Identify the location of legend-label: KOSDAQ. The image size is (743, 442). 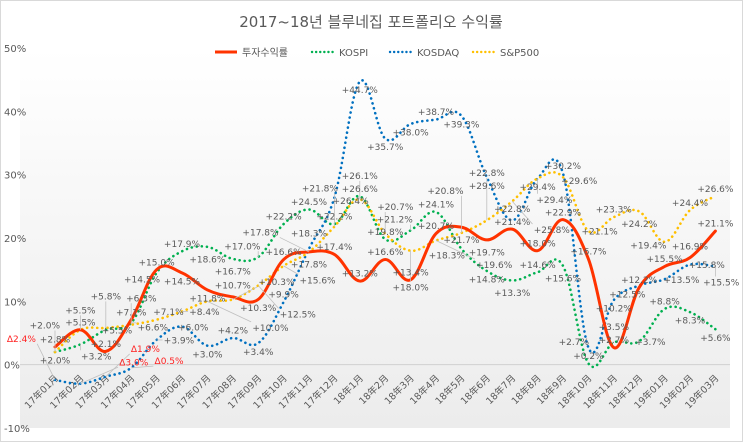
(438, 53).